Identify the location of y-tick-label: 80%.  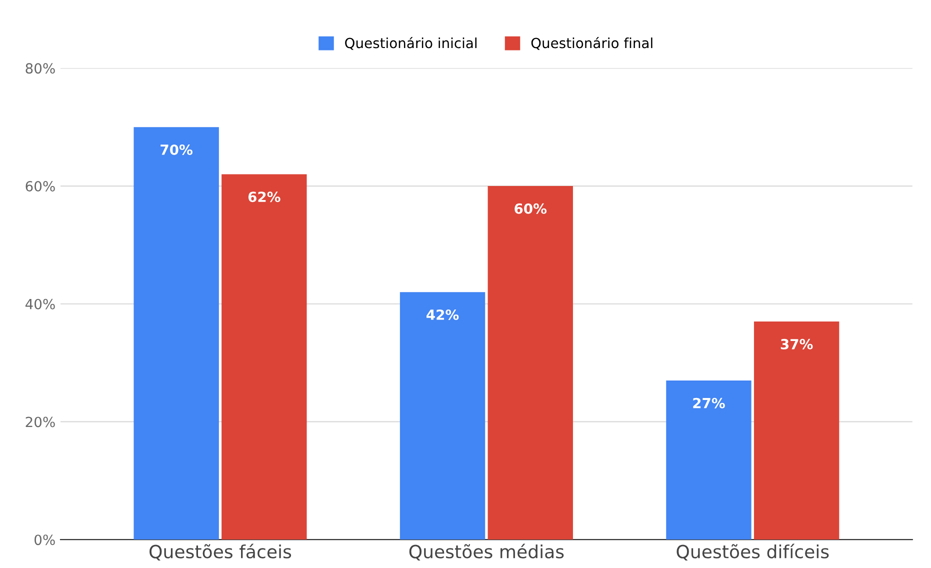
(40, 68).